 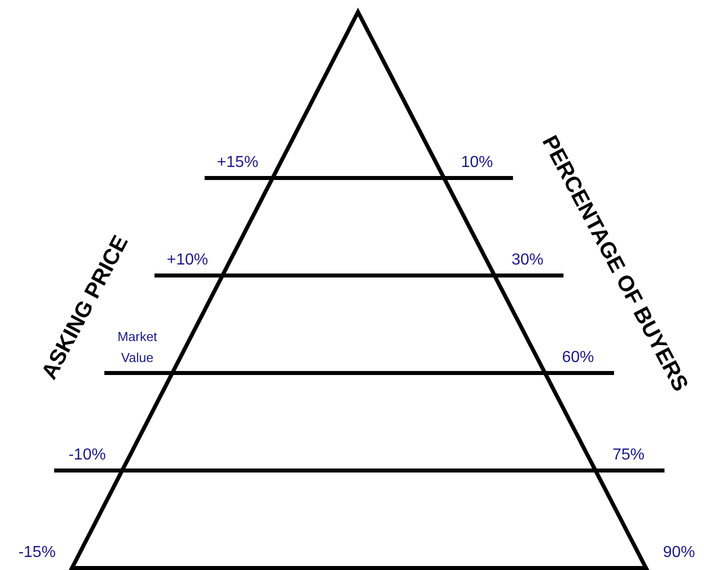 I want to click on data-label: 10%, so click(x=476, y=162).